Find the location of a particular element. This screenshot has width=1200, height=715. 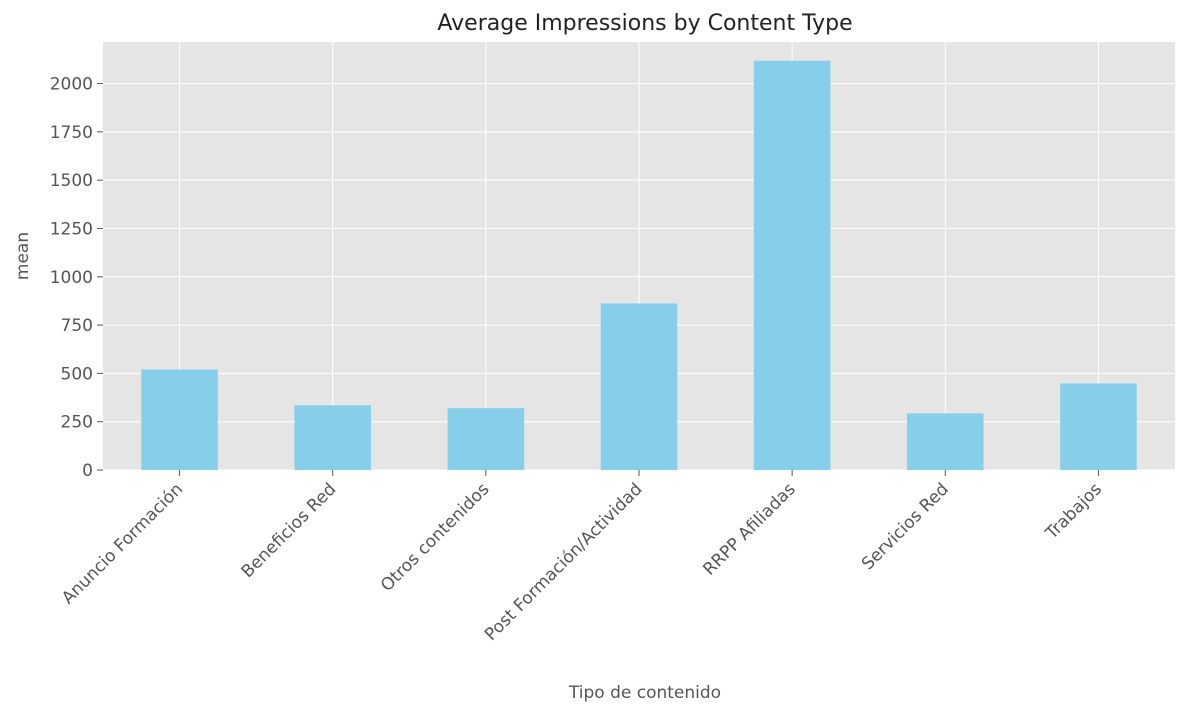

y-tick-label: 1000 is located at coordinates (71, 278).